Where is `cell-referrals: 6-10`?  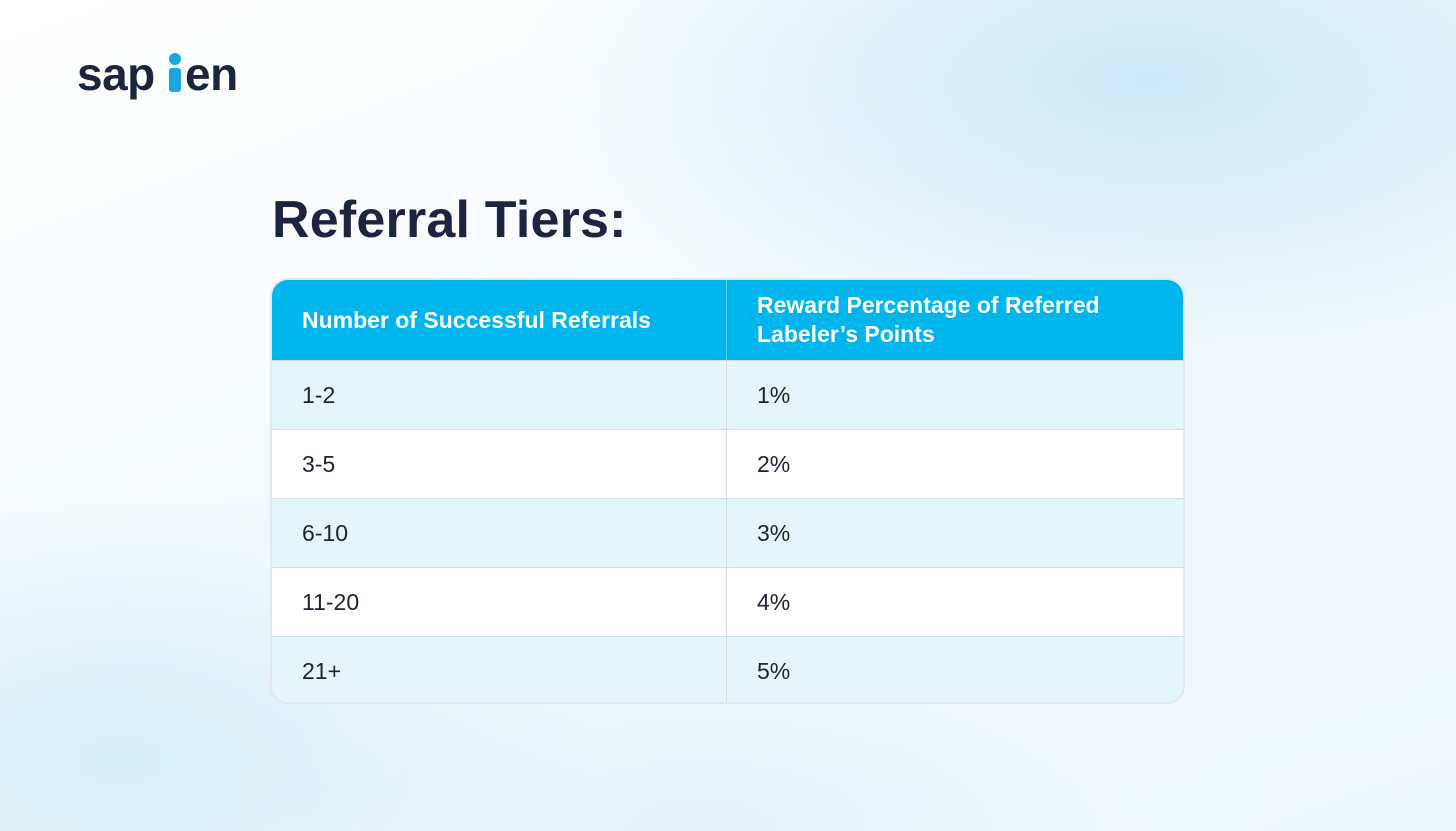
cell-referrals: 6-10 is located at coordinates (499, 533).